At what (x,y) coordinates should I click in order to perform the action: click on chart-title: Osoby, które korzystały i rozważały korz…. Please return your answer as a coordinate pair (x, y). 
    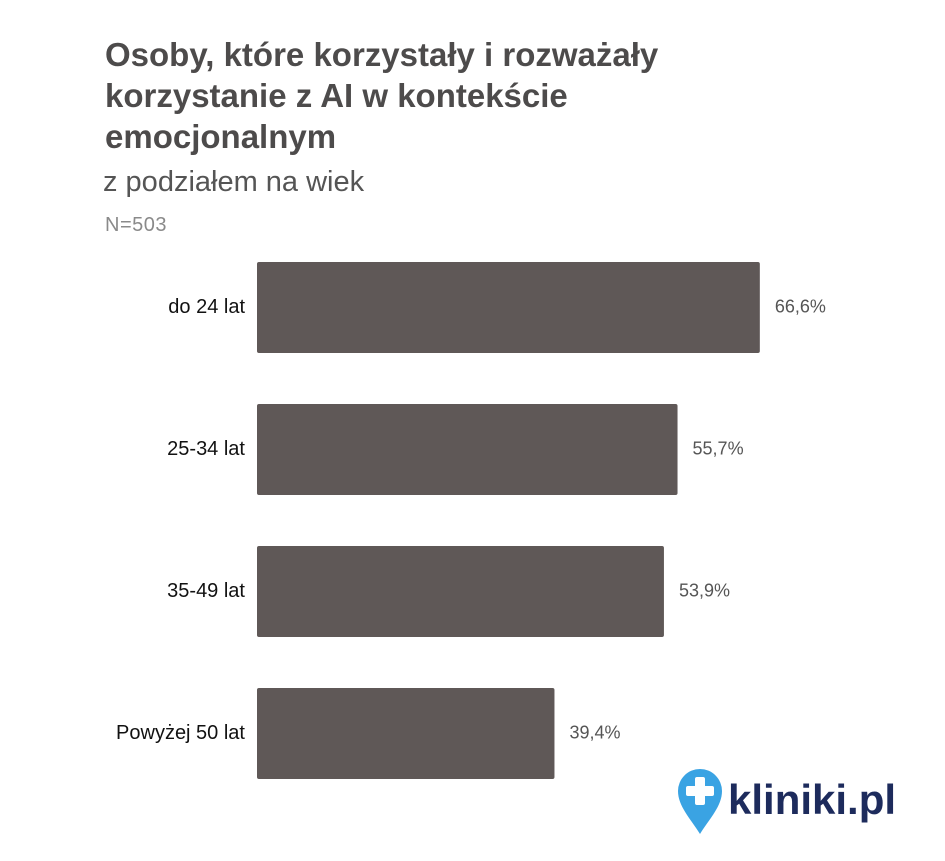
    Looking at the image, I should click on (382, 95).